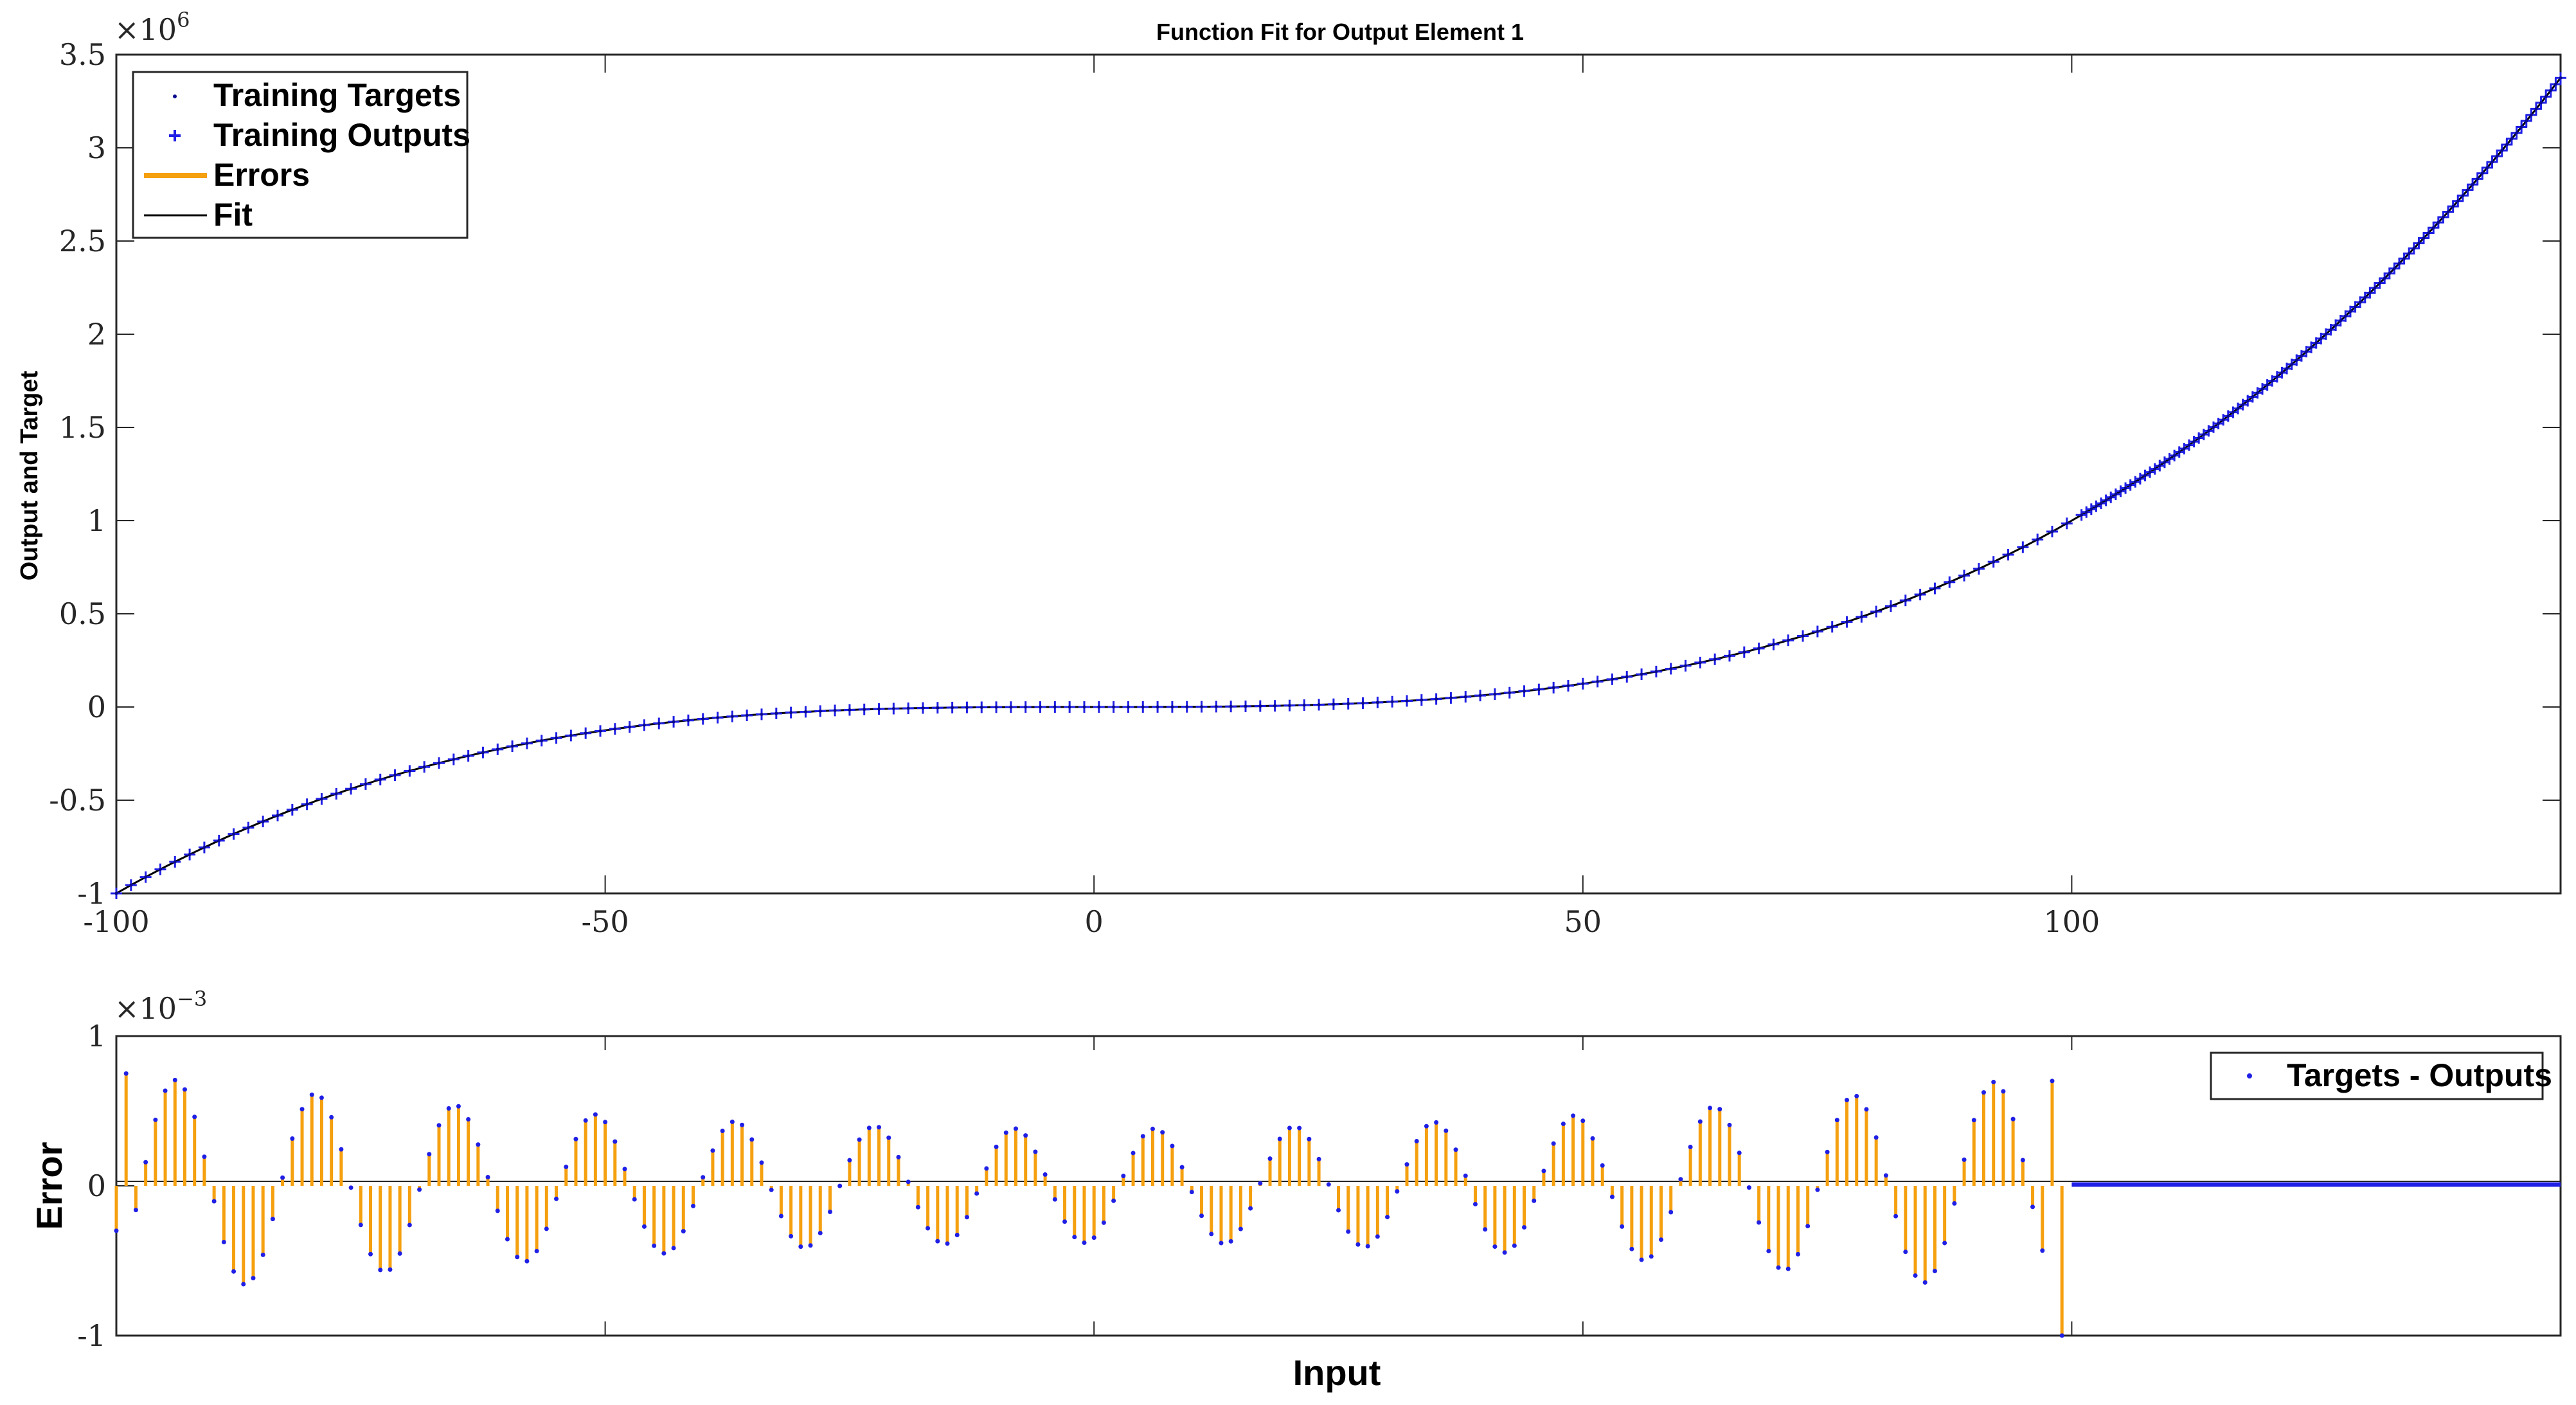 The height and width of the screenshot is (1405, 2576). Describe the element at coordinates (2249, 1075) in the screenshot. I see `error-legend-symbol` at that location.